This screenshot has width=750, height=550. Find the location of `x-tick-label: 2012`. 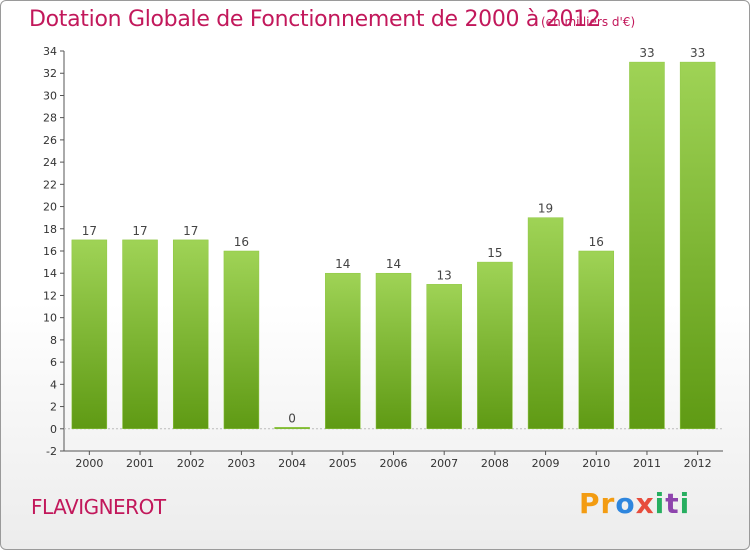

x-tick-label: 2012 is located at coordinates (698, 463).